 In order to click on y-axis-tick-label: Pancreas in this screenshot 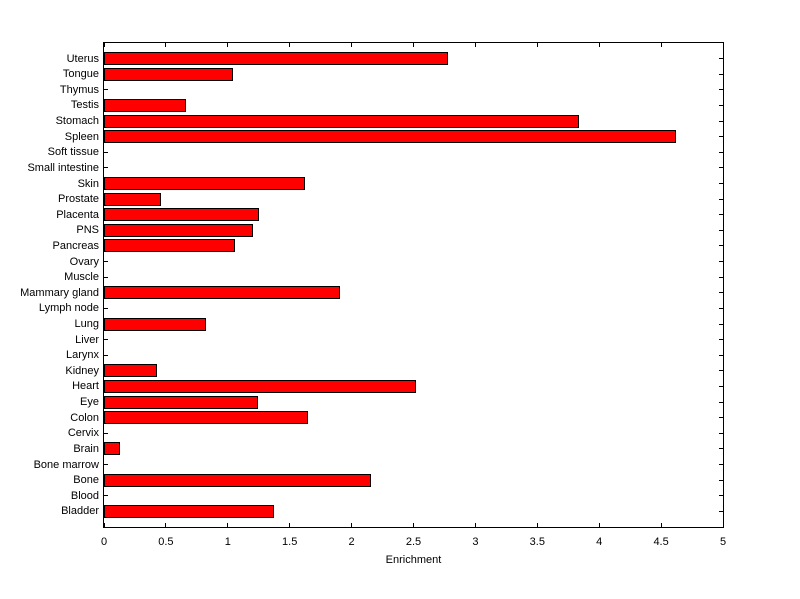, I will do `click(75, 245)`.